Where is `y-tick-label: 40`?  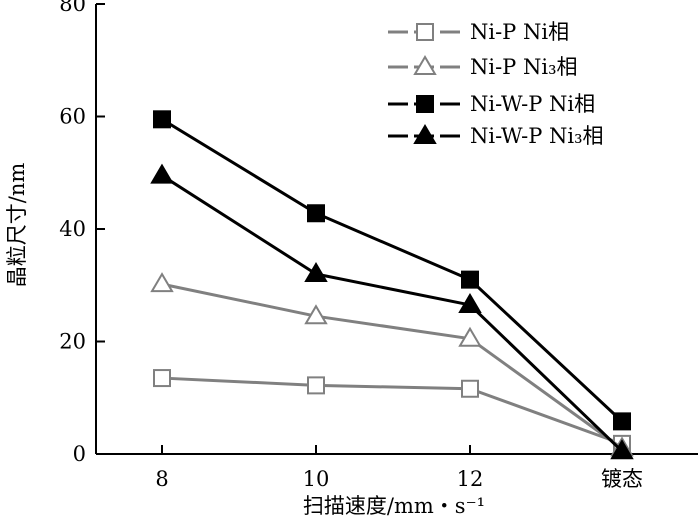 y-tick-label: 40 is located at coordinates (72, 229).